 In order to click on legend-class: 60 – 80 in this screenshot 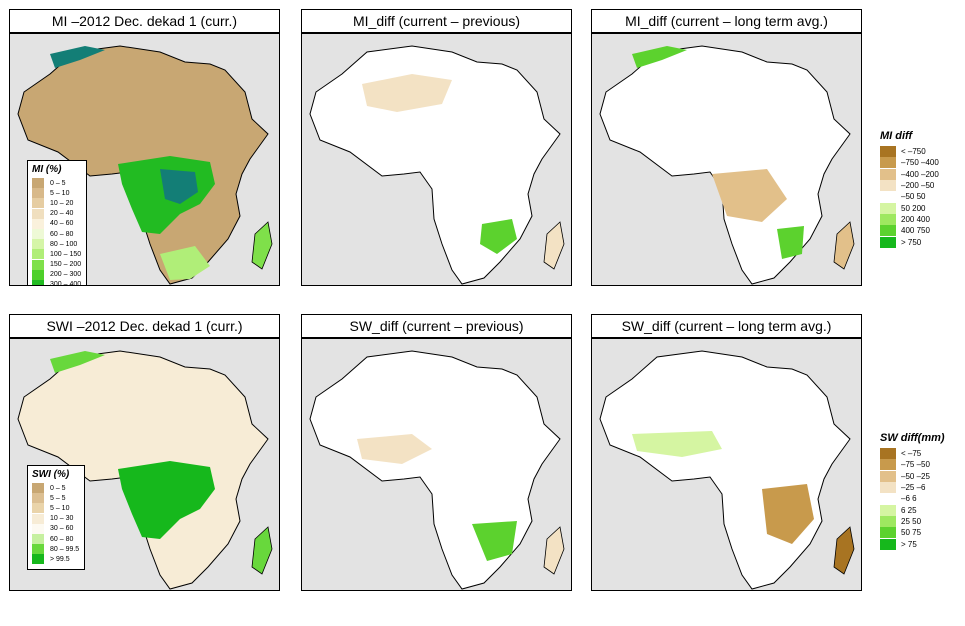, I will do `click(55, 539)`.